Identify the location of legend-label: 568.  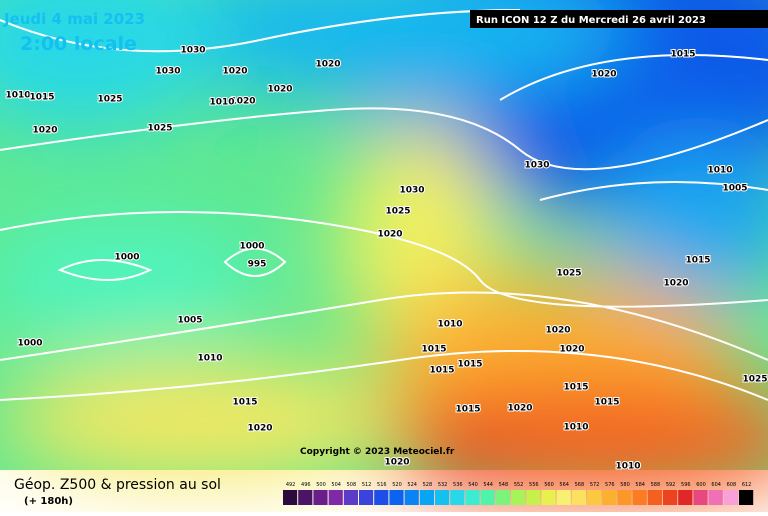
(580, 485).